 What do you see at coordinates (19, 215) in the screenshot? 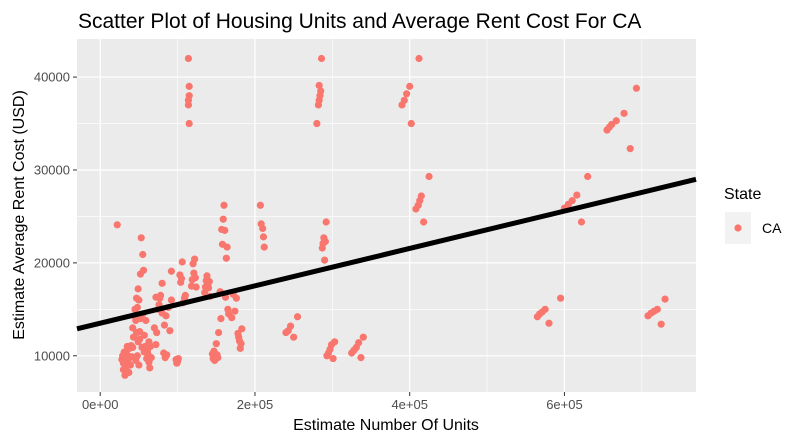
I see `y-axis-label: Estimate Average Rent Cost (USD)` at bounding box center [19, 215].